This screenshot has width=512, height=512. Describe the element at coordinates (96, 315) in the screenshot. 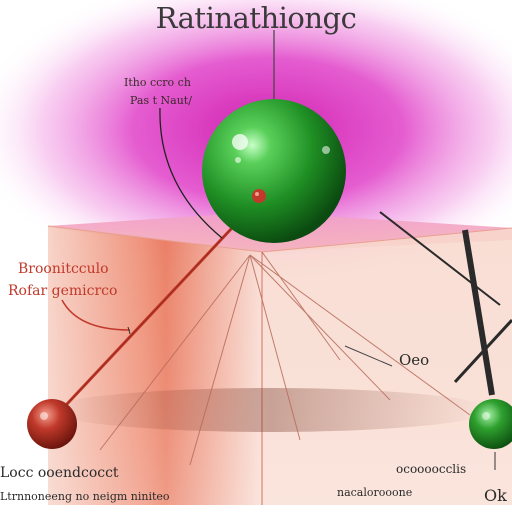

I see `red-pointer` at that location.